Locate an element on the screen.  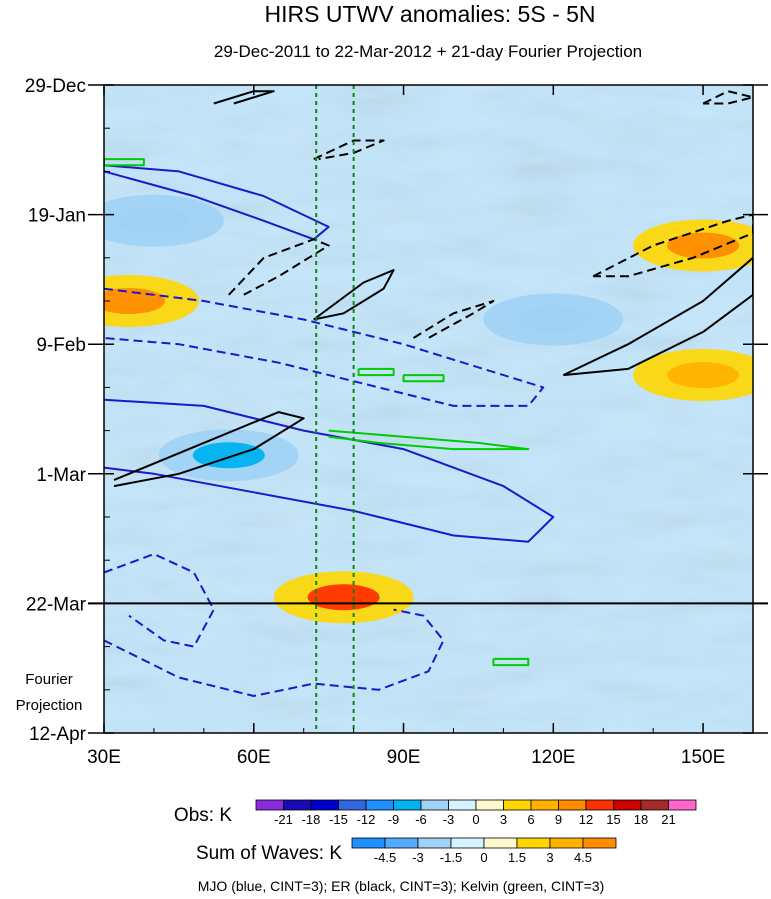
colorbar-tick-label: -21 is located at coordinates (283, 819).